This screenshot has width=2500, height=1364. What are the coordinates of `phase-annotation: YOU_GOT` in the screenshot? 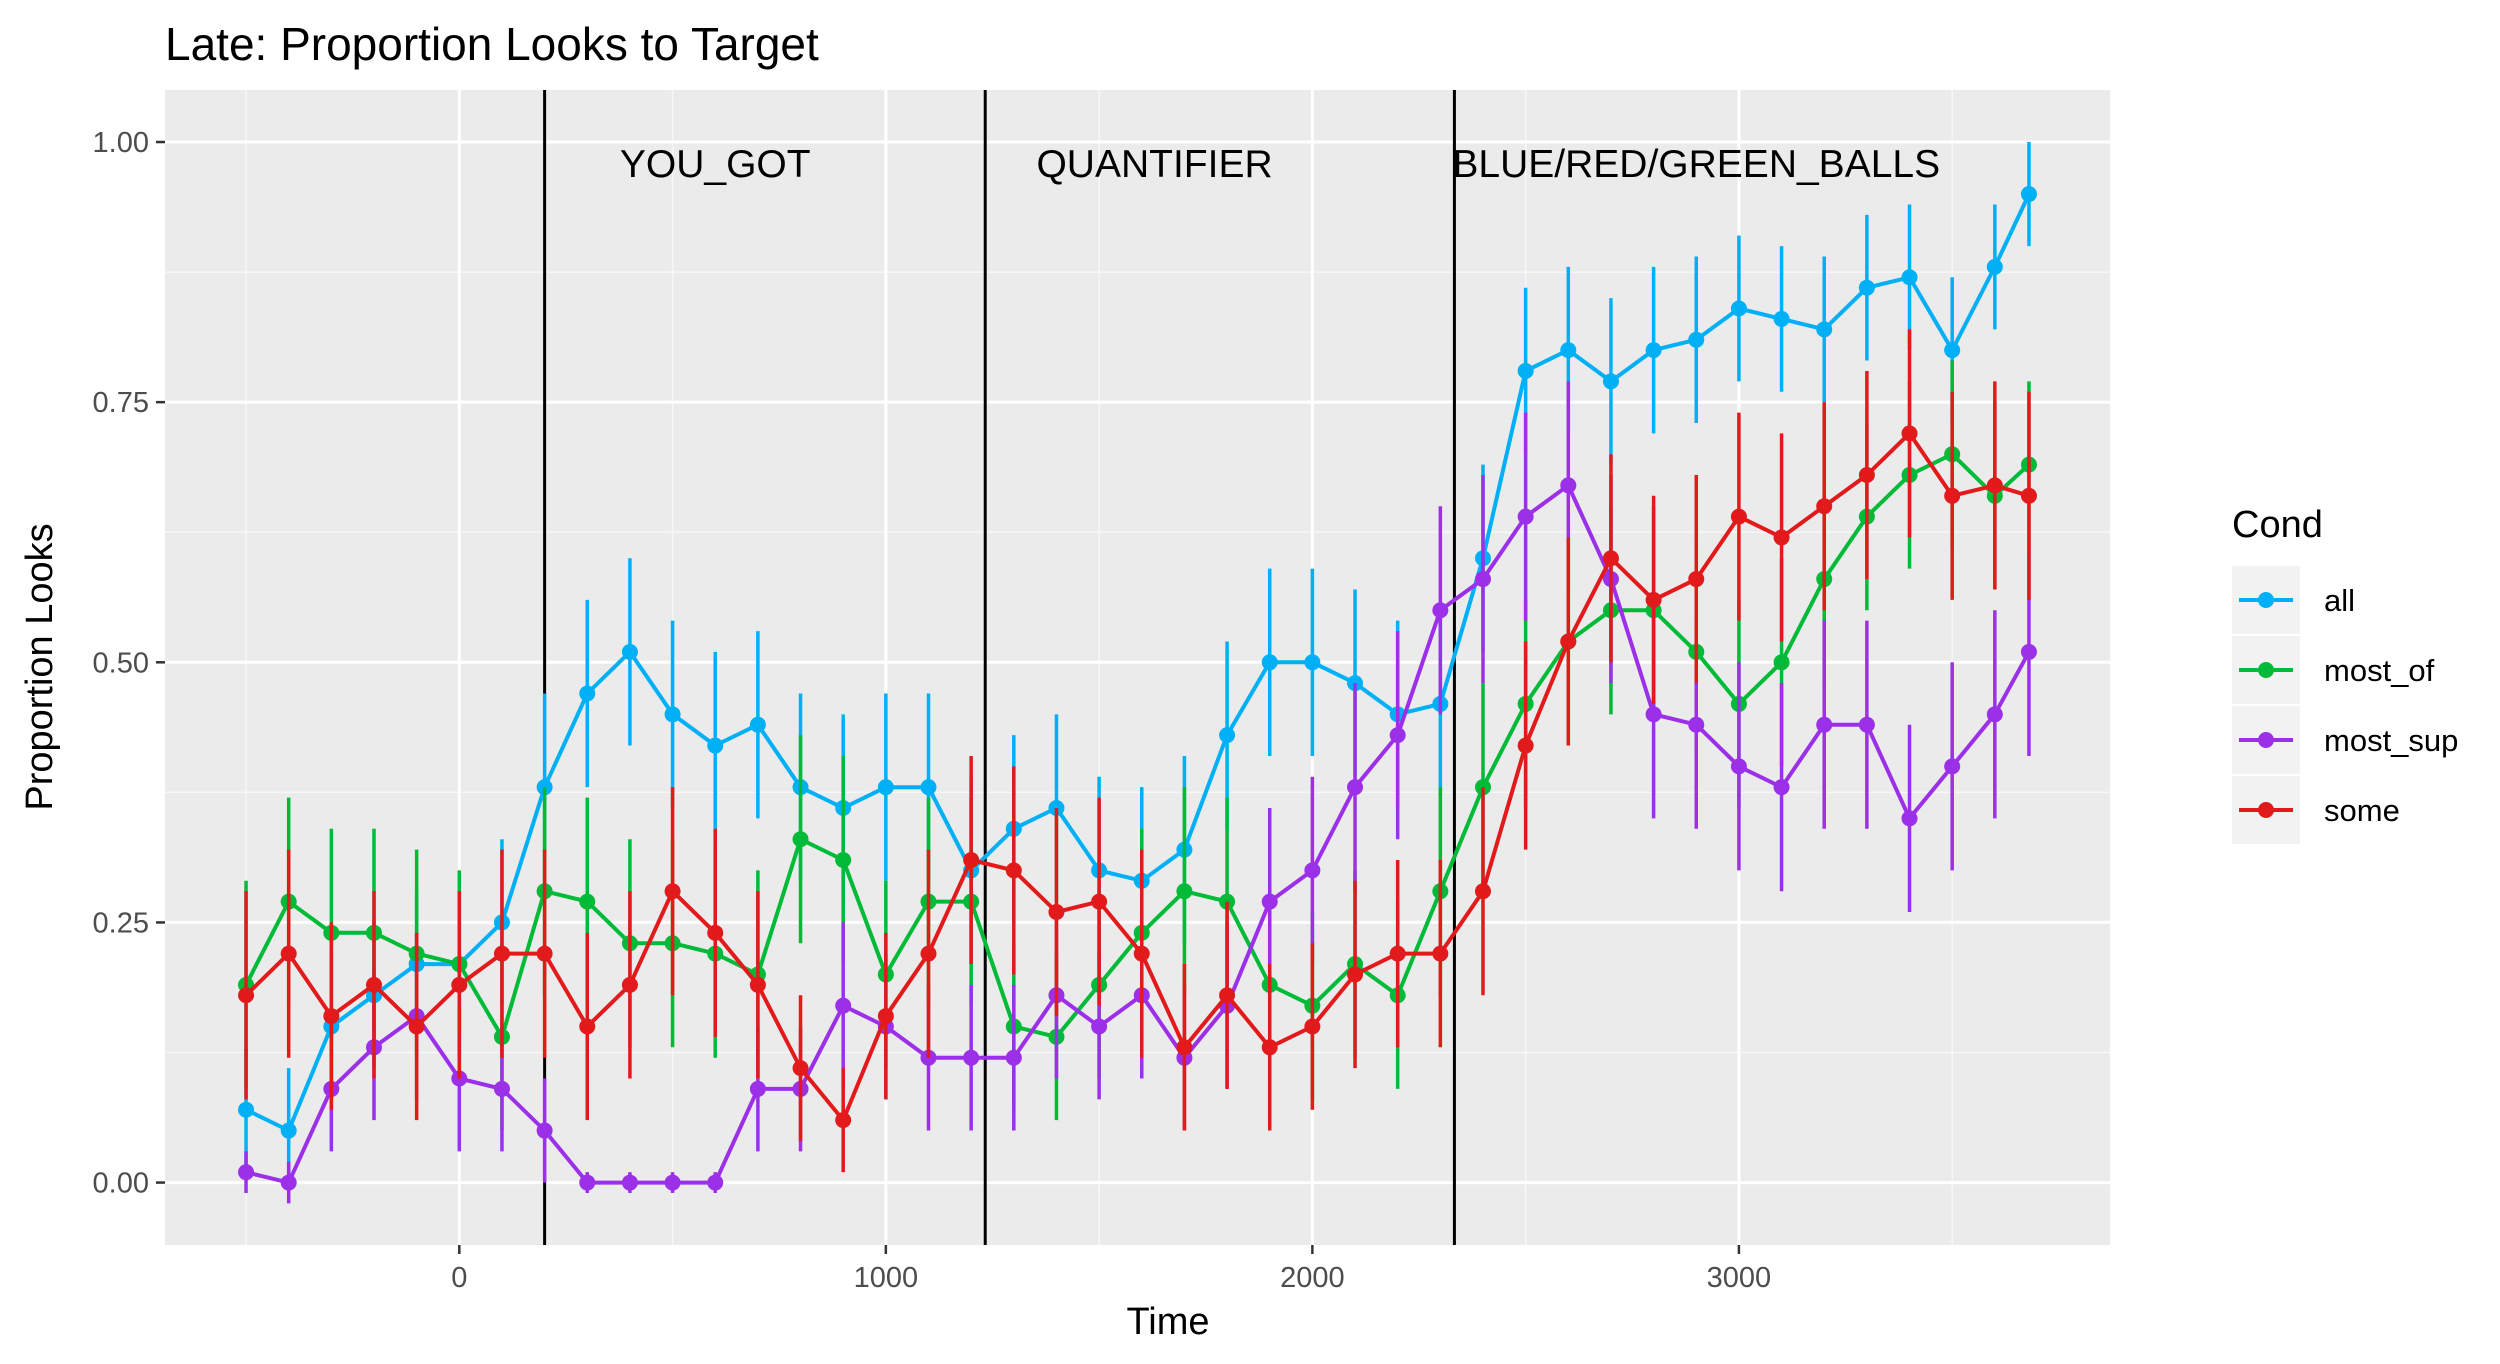 It's located at (715, 164).